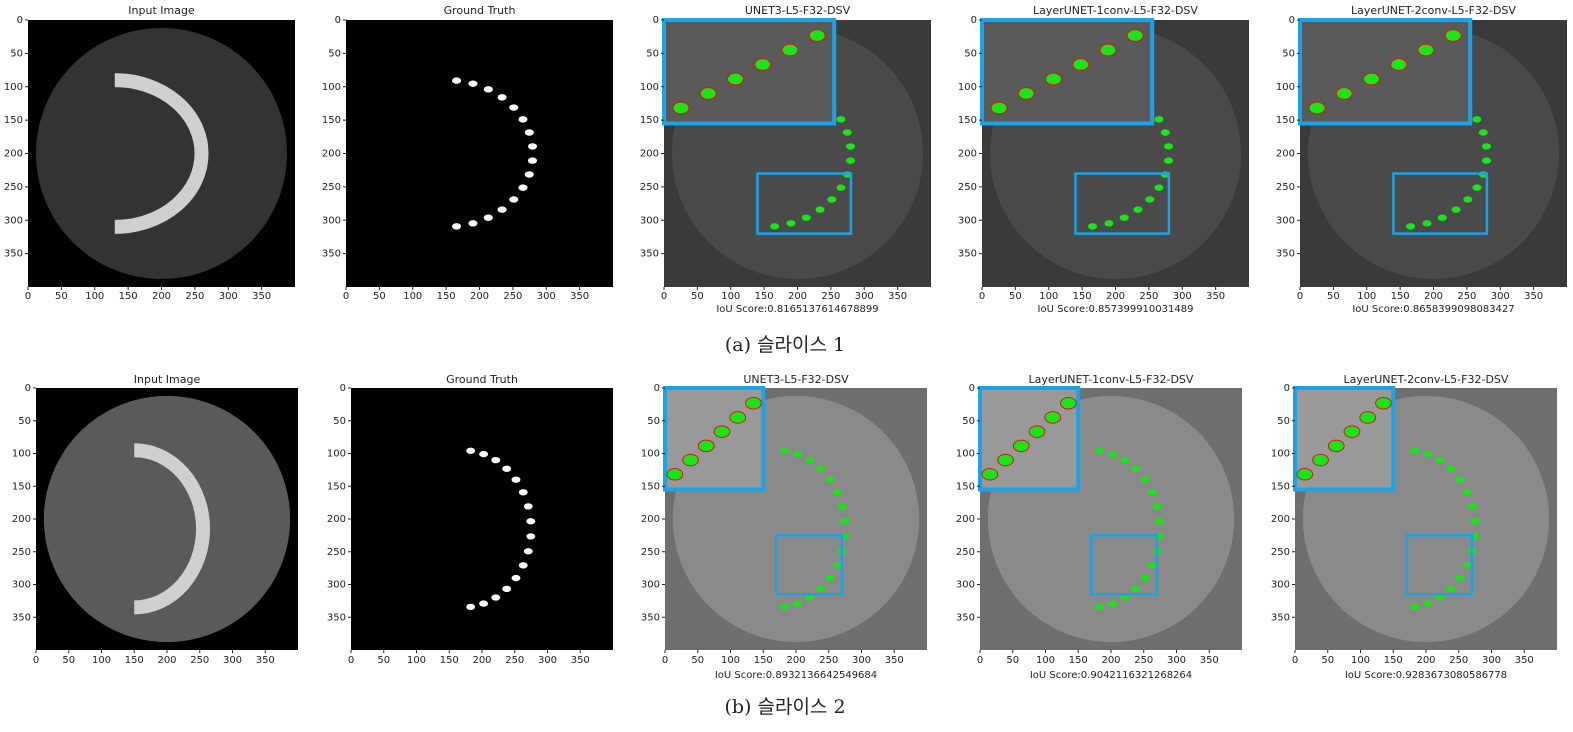  Describe the element at coordinates (798, 10) in the screenshot. I see `panel-title: UNET3-L5-F32-DSV` at that location.